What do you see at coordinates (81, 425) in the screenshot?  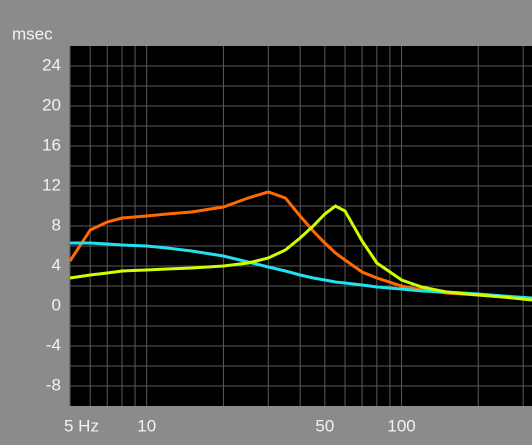 I see `x-tick-label: 5 Hz` at bounding box center [81, 425].